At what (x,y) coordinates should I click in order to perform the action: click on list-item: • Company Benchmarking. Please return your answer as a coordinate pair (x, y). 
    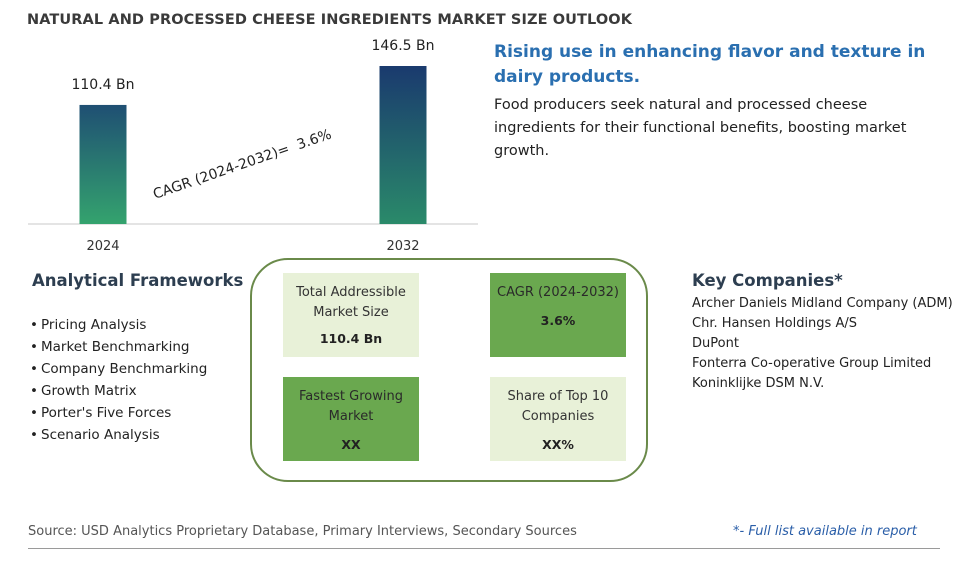
    Looking at the image, I should click on (118, 369).